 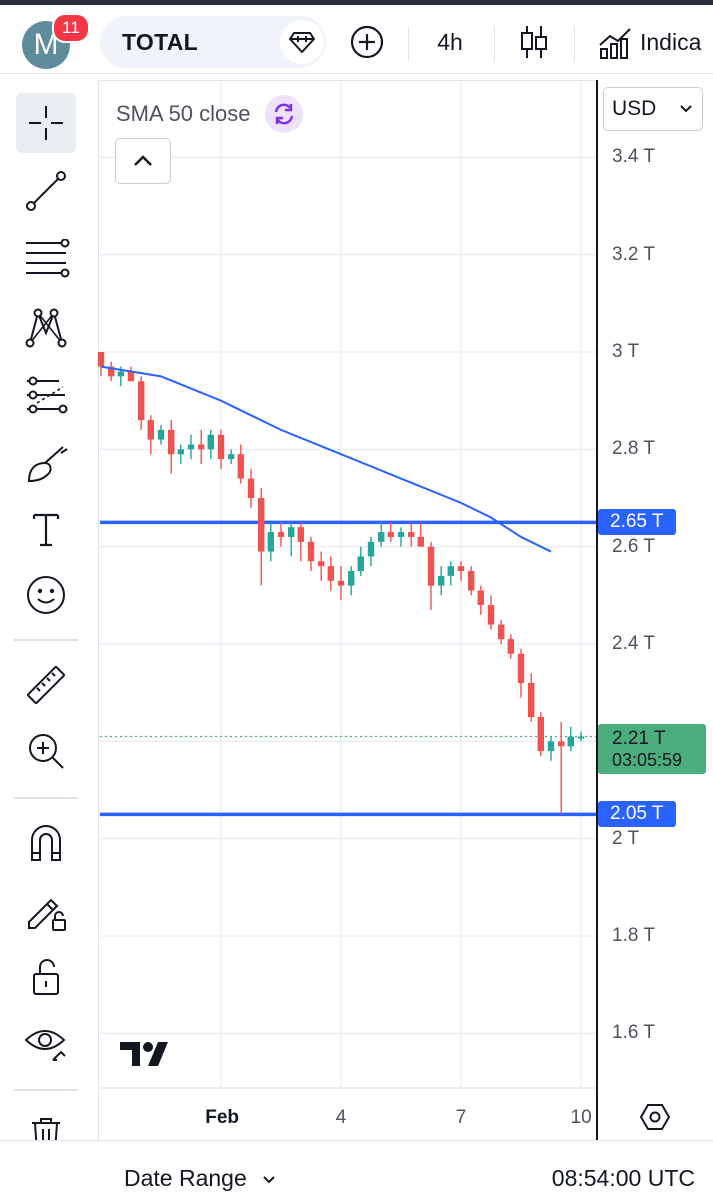 What do you see at coordinates (626, 351) in the screenshot?
I see `price-axis-tick: 3 T` at bounding box center [626, 351].